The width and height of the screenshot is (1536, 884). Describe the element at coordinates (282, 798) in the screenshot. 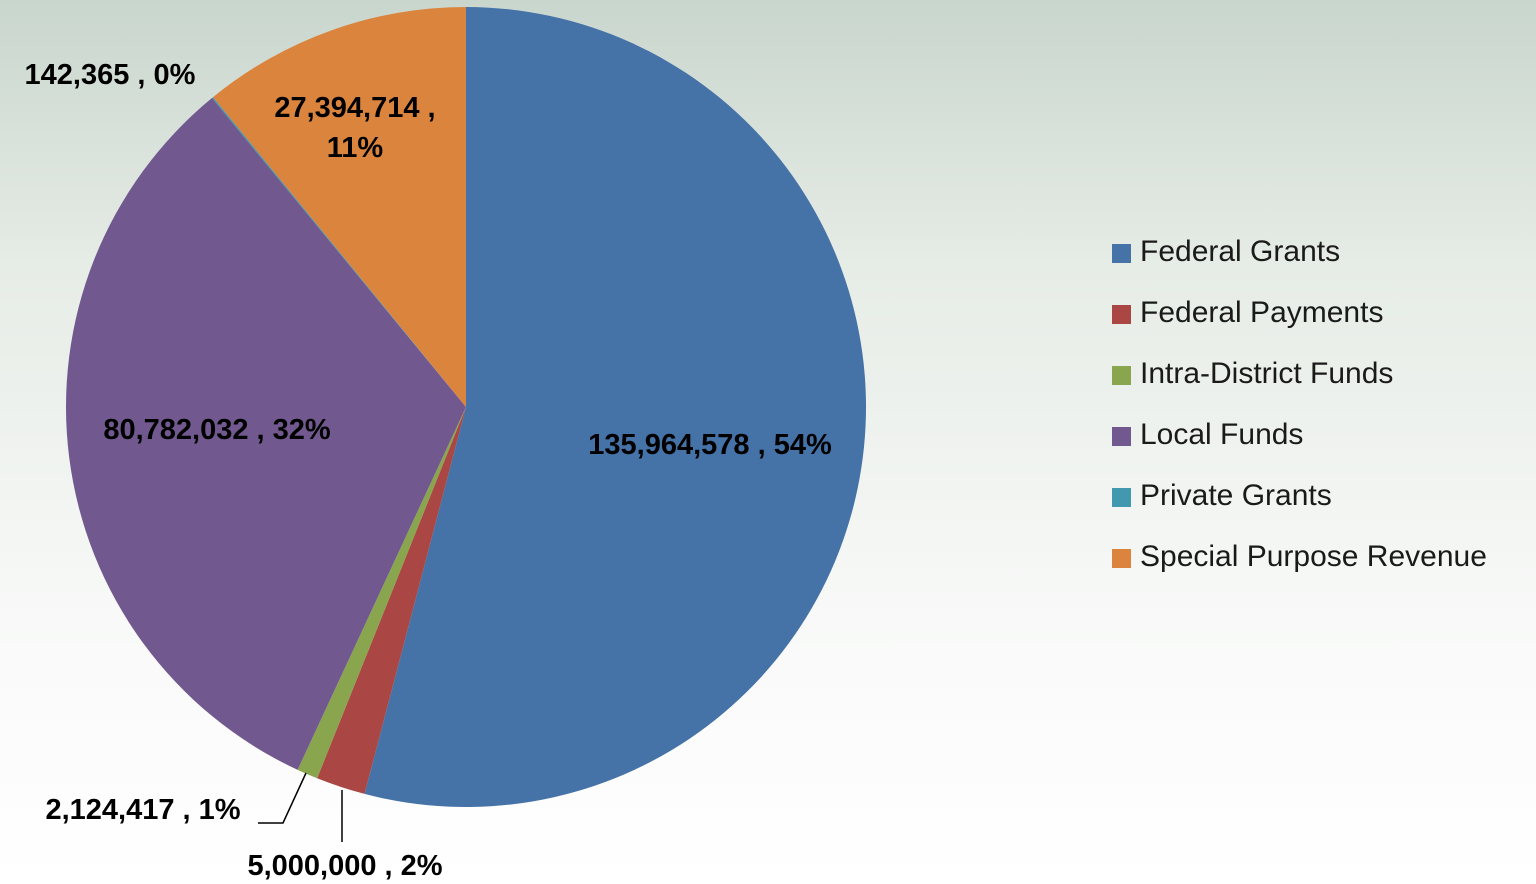

I see `leader-line` at that location.